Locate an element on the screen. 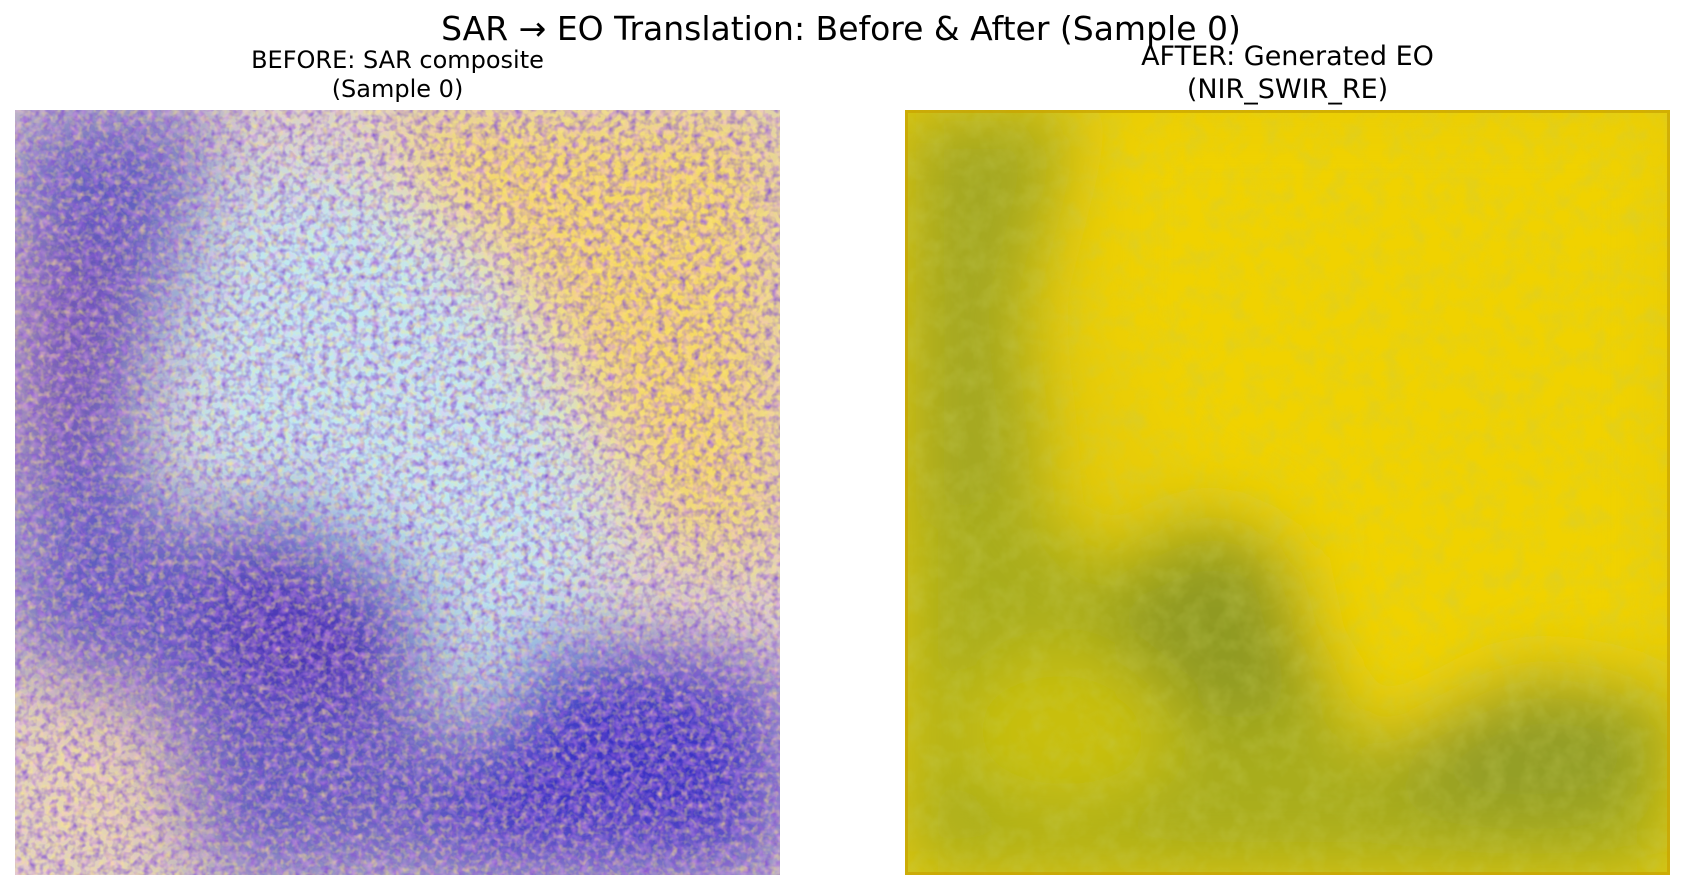 This screenshot has width=1682, height=889. after-panel-title: AFTER: Generated EO (NIR_SWIR_RE) is located at coordinates (1273, 73).